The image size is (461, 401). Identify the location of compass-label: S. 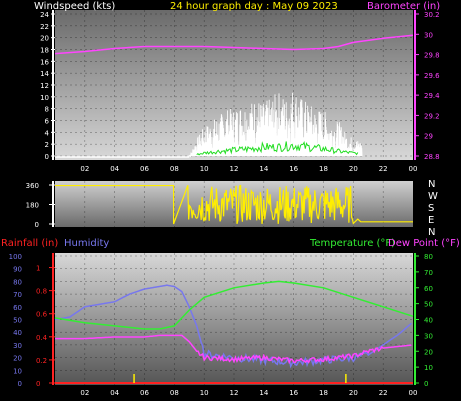
(431, 208).